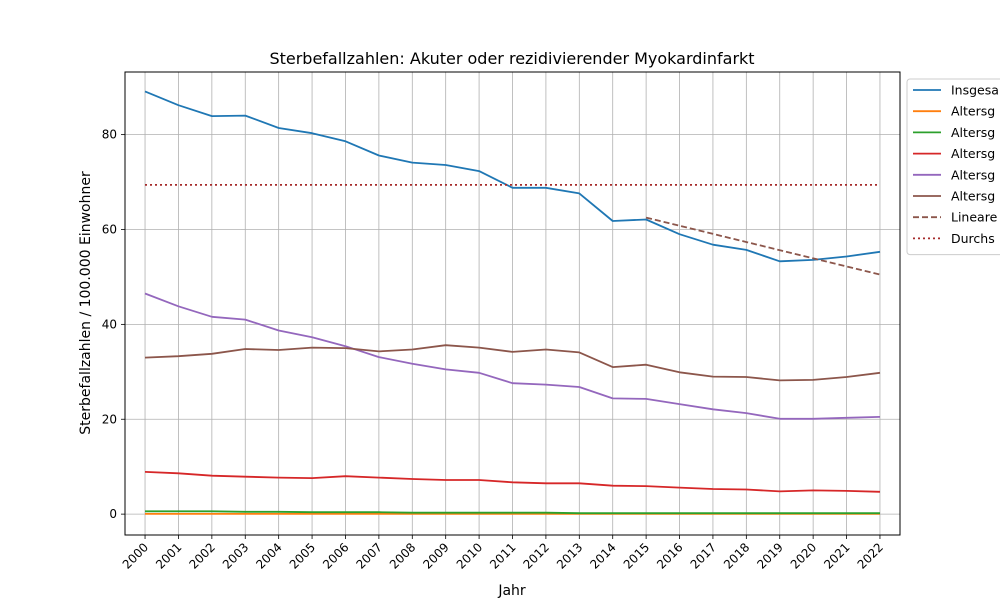 This screenshot has height=600, width=1000. What do you see at coordinates (569, 555) in the screenshot?
I see `x-tick-label: 2013` at bounding box center [569, 555].